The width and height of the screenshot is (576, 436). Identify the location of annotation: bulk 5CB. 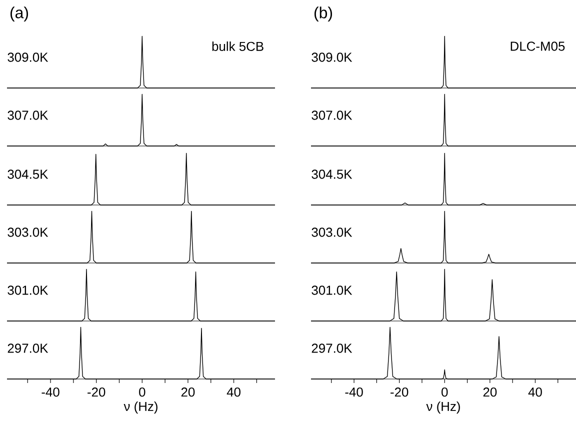
(238, 46).